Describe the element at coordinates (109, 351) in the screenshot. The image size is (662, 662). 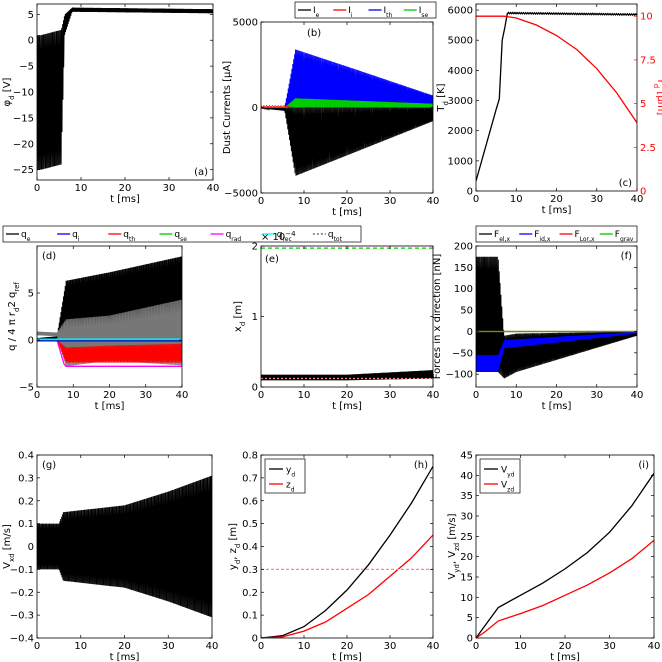
I see `series-q-th` at that location.